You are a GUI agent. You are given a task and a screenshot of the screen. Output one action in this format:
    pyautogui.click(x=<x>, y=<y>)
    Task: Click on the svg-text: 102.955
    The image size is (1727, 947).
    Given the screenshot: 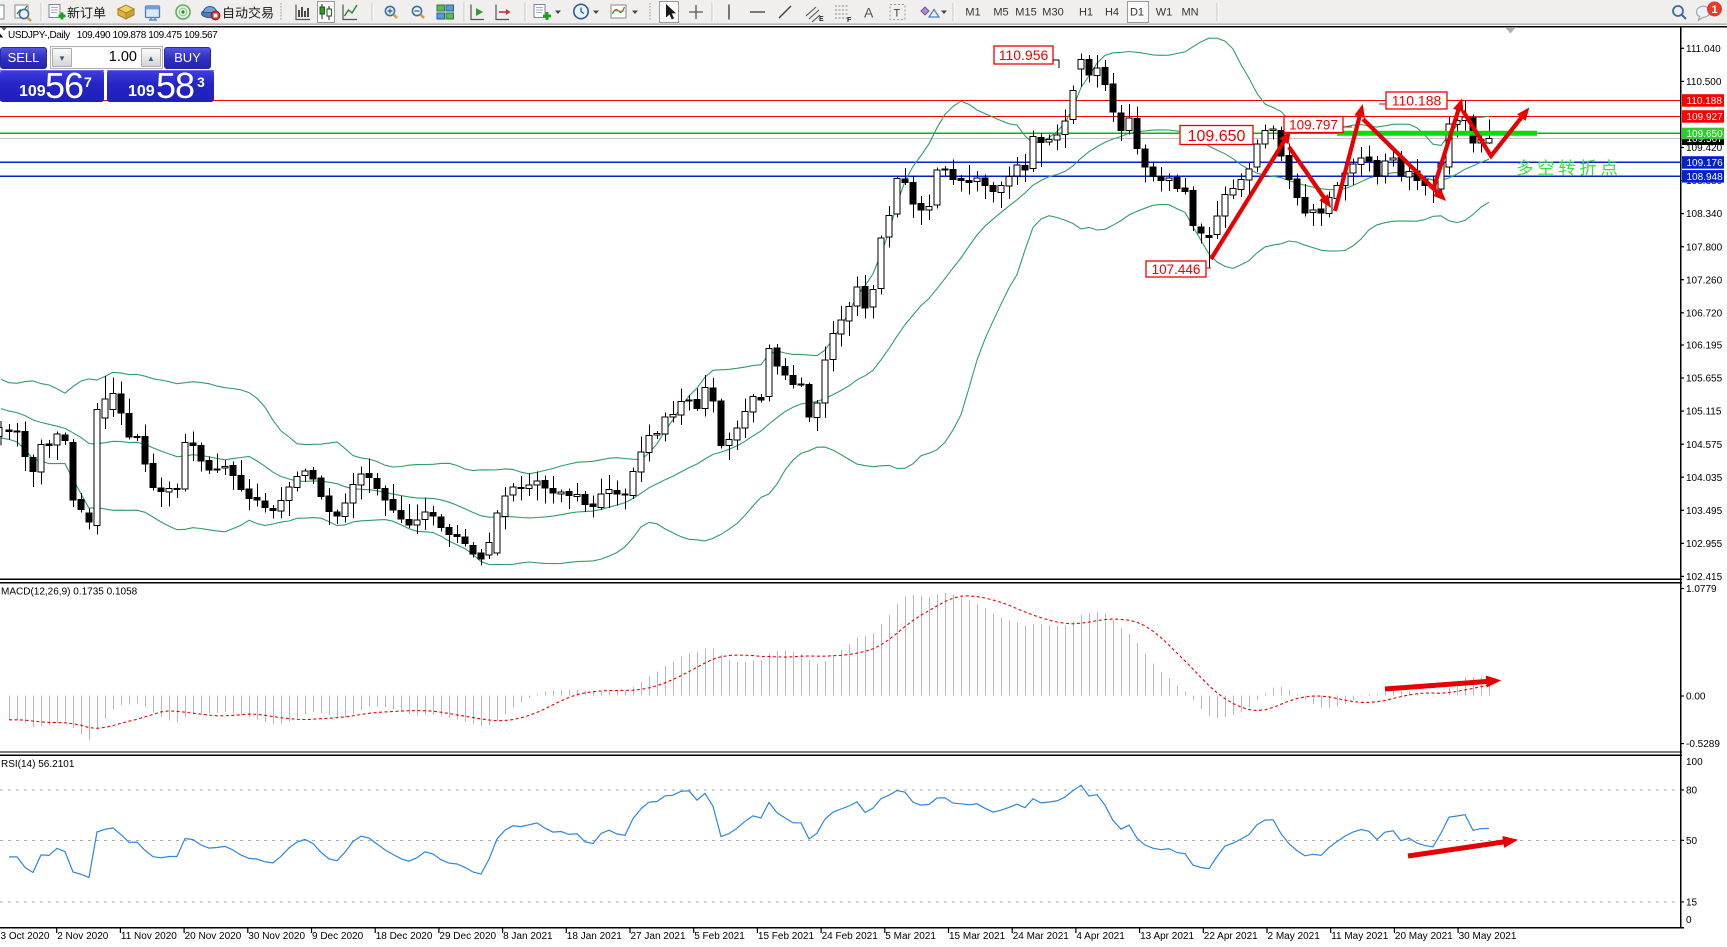 What is the action you would take?
    pyautogui.click(x=1704, y=544)
    